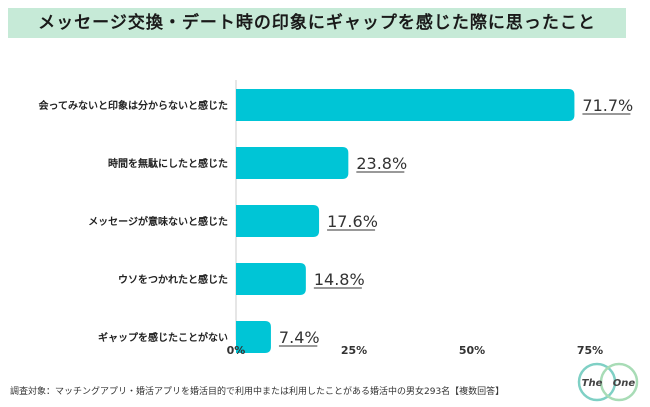  What do you see at coordinates (163, 337) in the screenshot?
I see `category-label: ギャップを感じたことがない` at bounding box center [163, 337].